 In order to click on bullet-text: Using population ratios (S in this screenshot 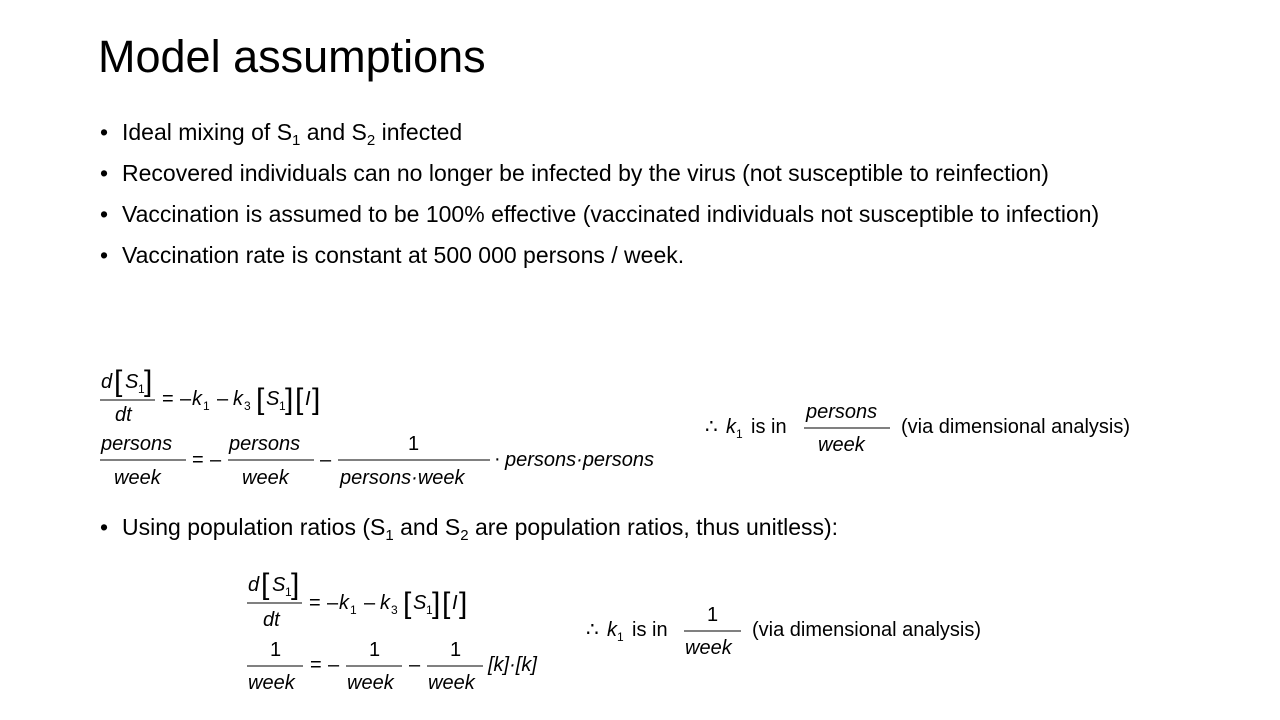, I will do `click(254, 527)`.